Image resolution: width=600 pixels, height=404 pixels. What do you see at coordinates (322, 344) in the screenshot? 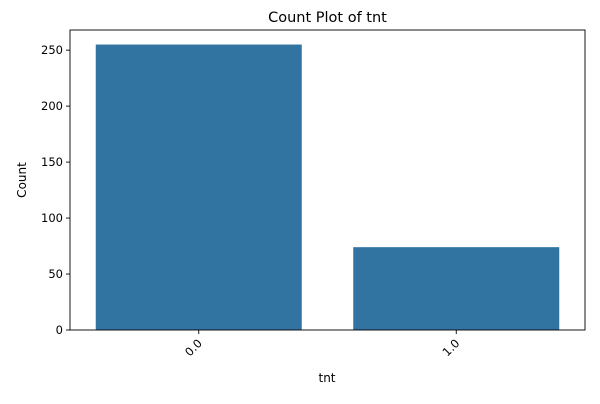
I see `x-axis: 0.0 1.0` at bounding box center [322, 344].